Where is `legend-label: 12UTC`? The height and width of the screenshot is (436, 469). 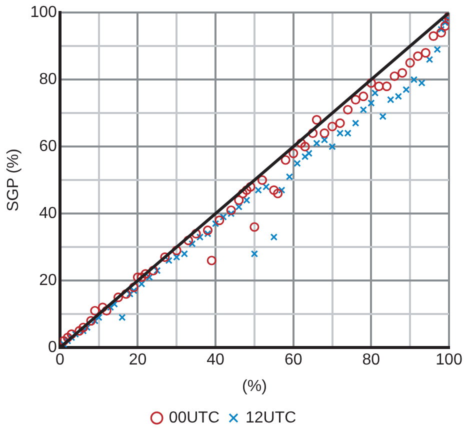 legend-label: 12UTC is located at coordinates (271, 417).